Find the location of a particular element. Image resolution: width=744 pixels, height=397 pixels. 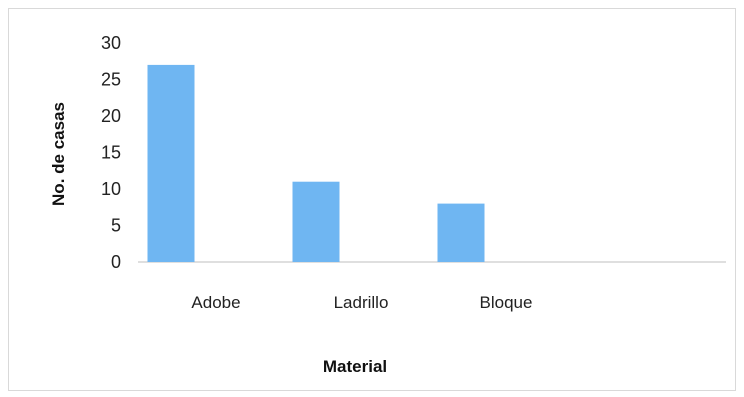

x-tick-label: Bloque is located at coordinates (506, 302).